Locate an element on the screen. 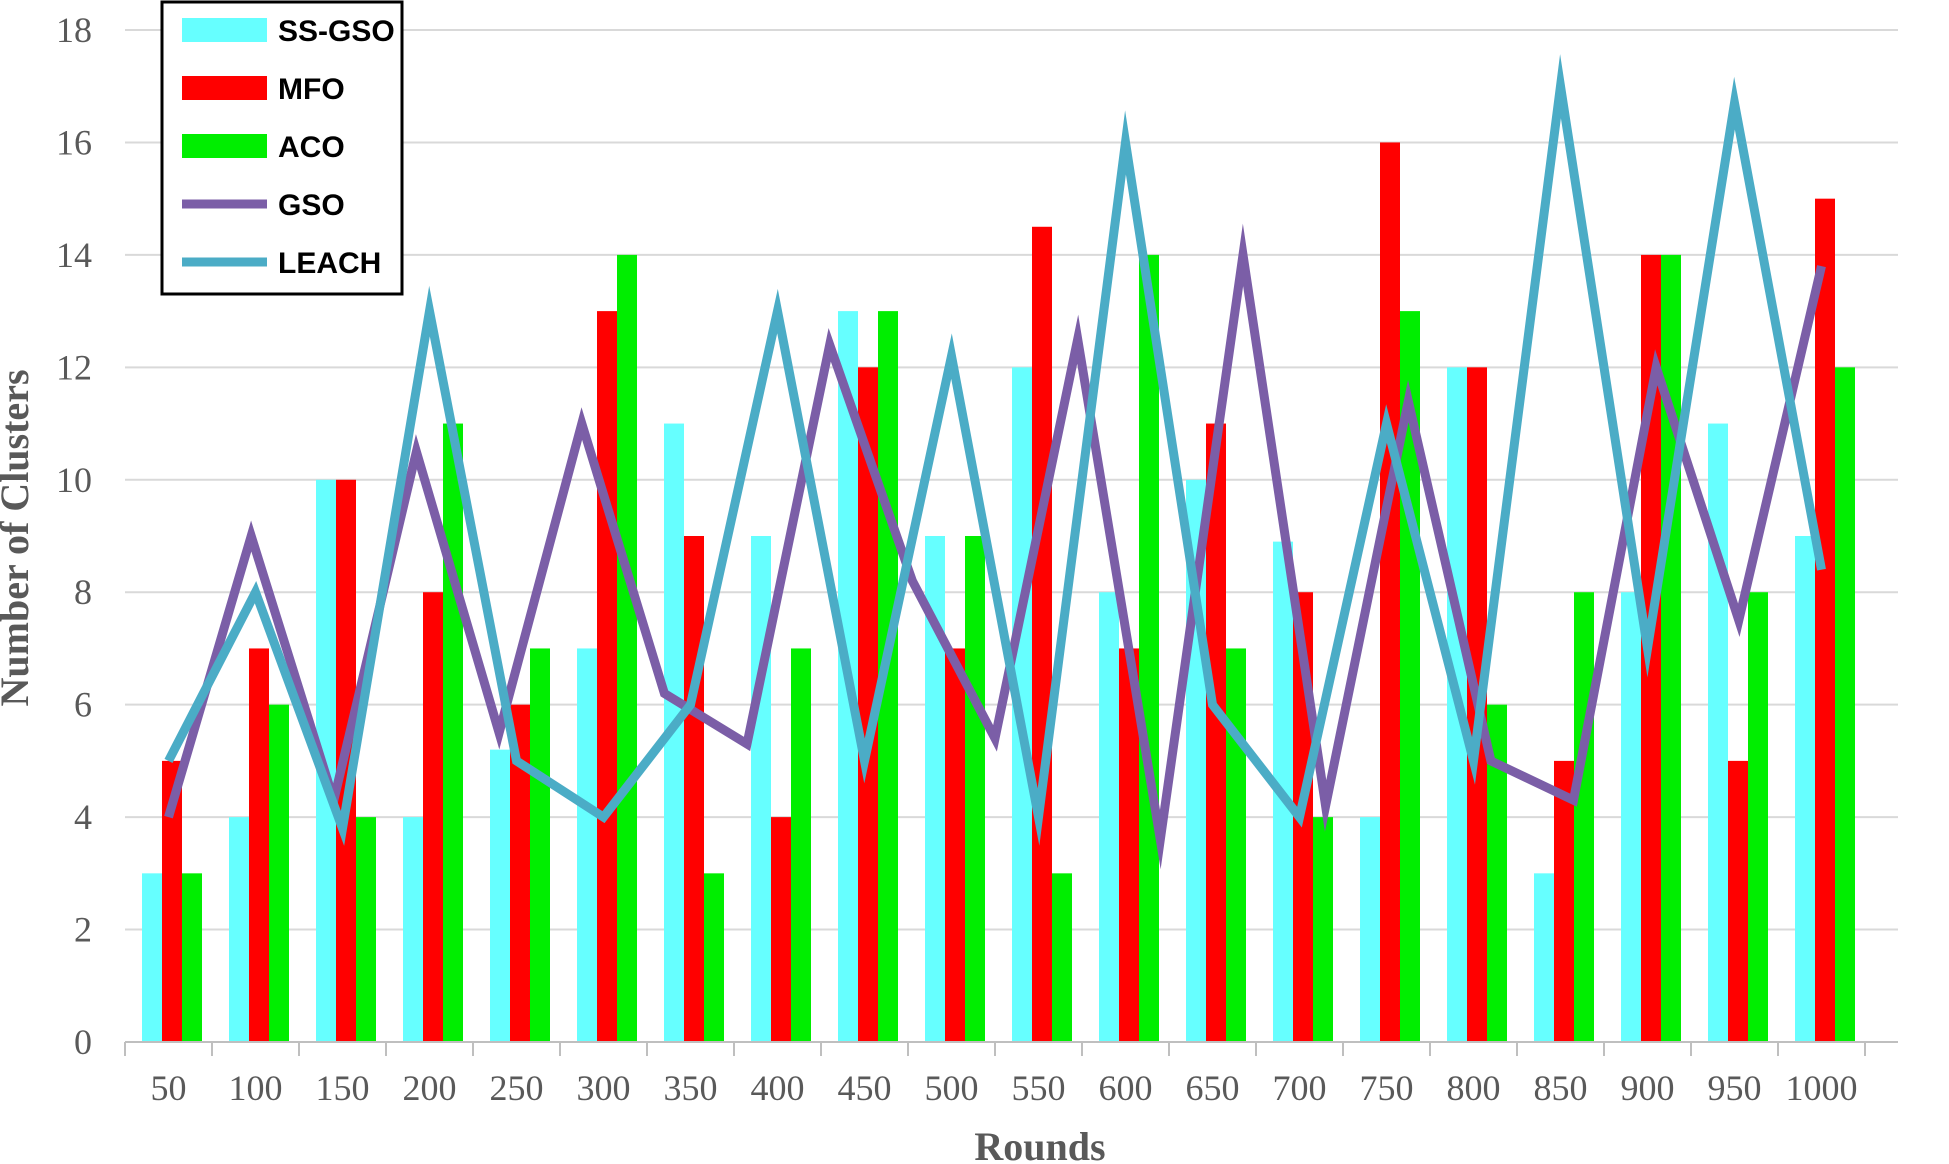 Image resolution: width=1949 pixels, height=1164 pixels. x-tick-label: 750 is located at coordinates (1387, 1088).